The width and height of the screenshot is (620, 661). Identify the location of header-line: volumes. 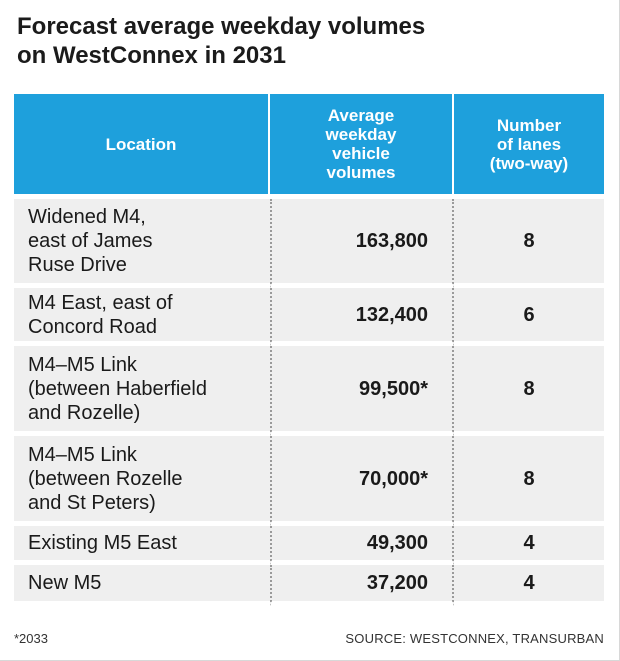
(361, 172).